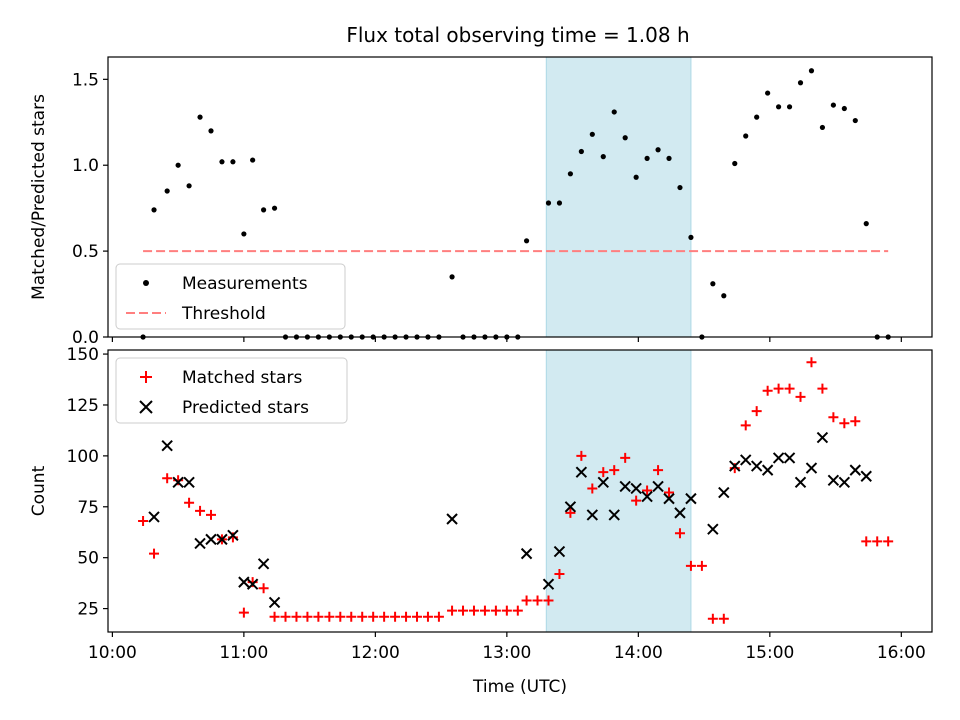  Describe the element at coordinates (146, 407) in the screenshot. I see `legend-predicted-swatch` at that location.